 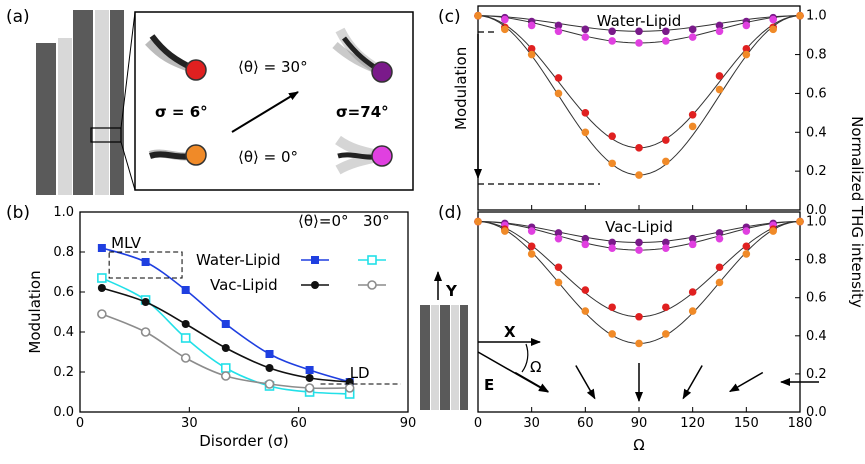 I want to click on y-tick-label: 0.2, so click(x=816, y=374).